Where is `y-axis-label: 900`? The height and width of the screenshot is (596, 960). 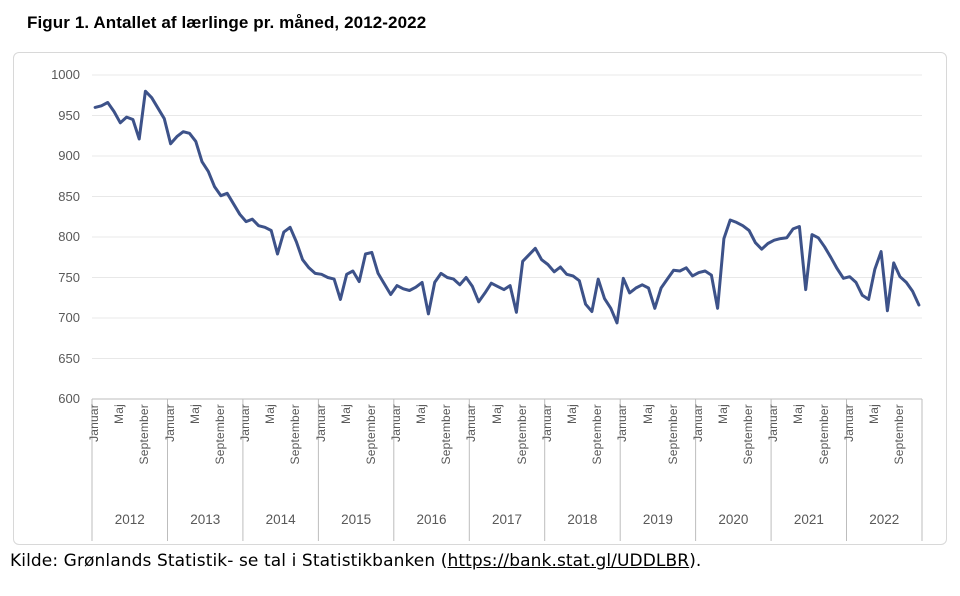
y-axis-label: 900 is located at coordinates (69, 155).